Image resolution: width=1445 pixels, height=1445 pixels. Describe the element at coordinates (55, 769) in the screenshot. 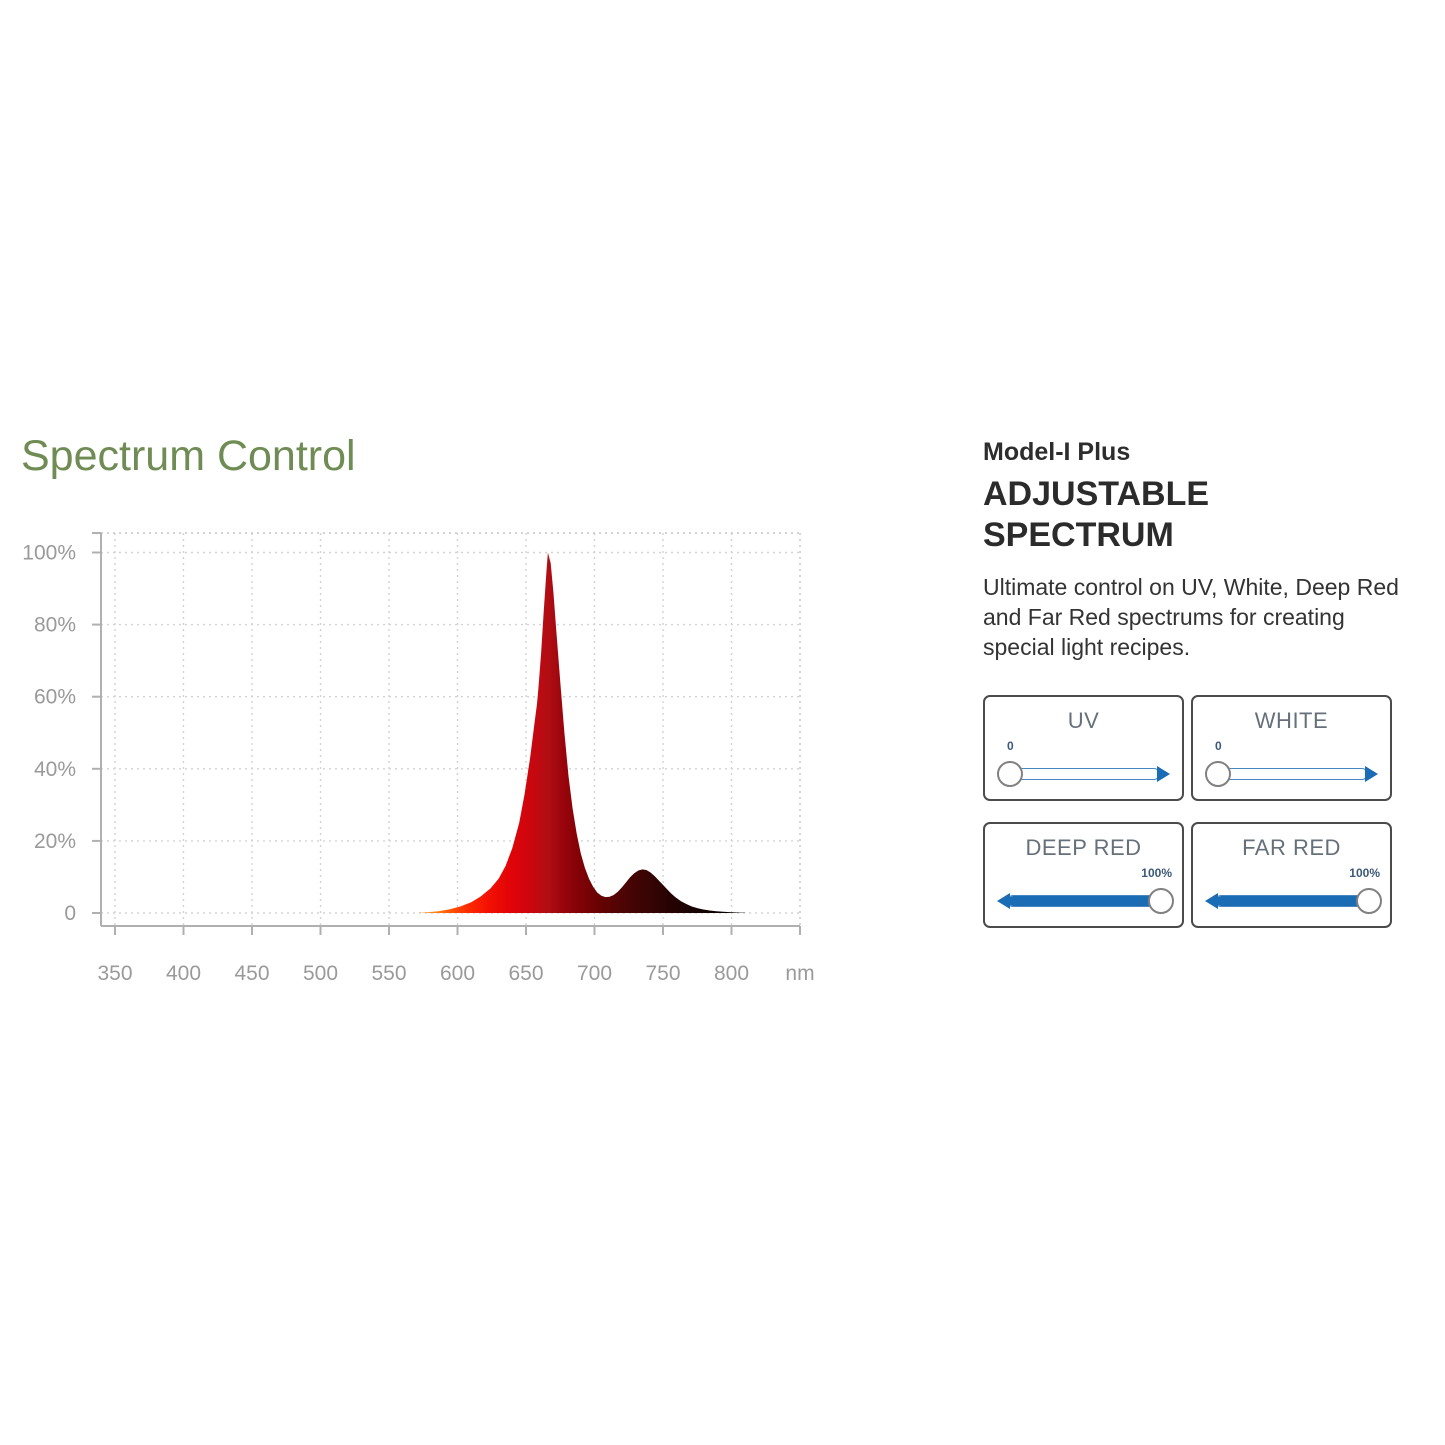

I see `y-axis-tick-label: 40%` at that location.